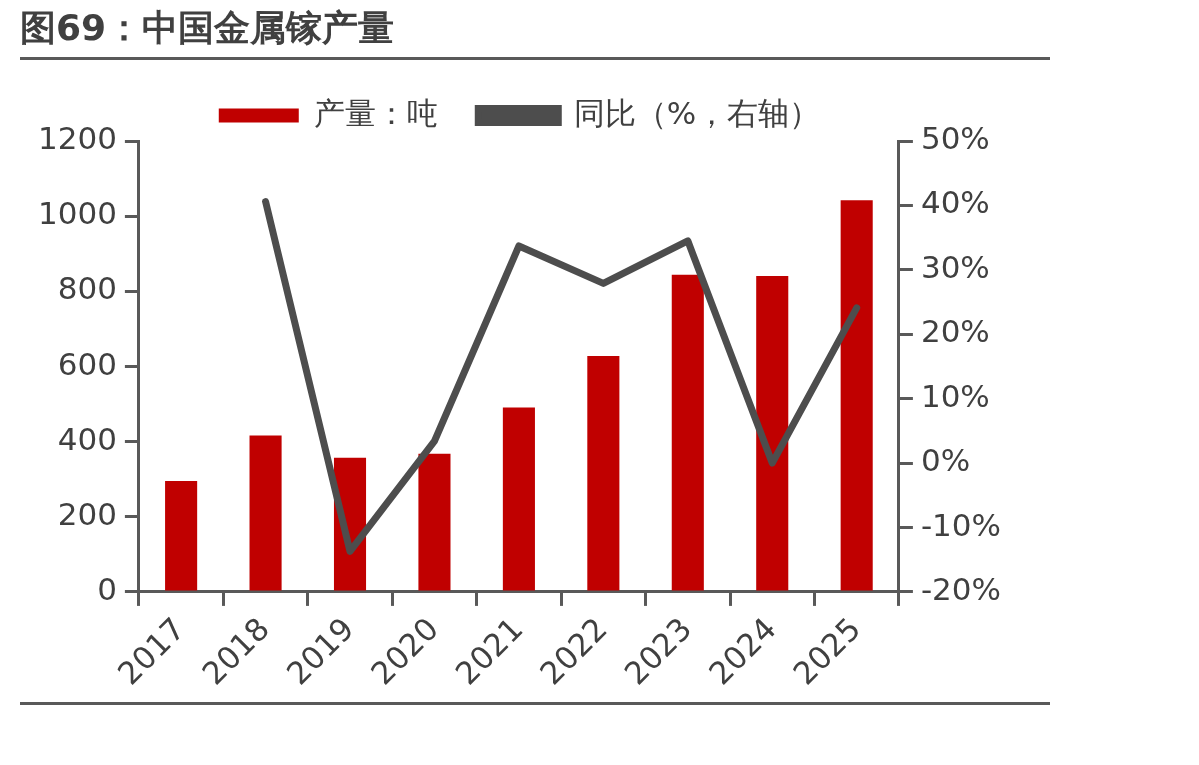 This screenshot has height=765, width=1199. What do you see at coordinates (87, 438) in the screenshot?
I see `y-tick-label: 400` at bounding box center [87, 438].